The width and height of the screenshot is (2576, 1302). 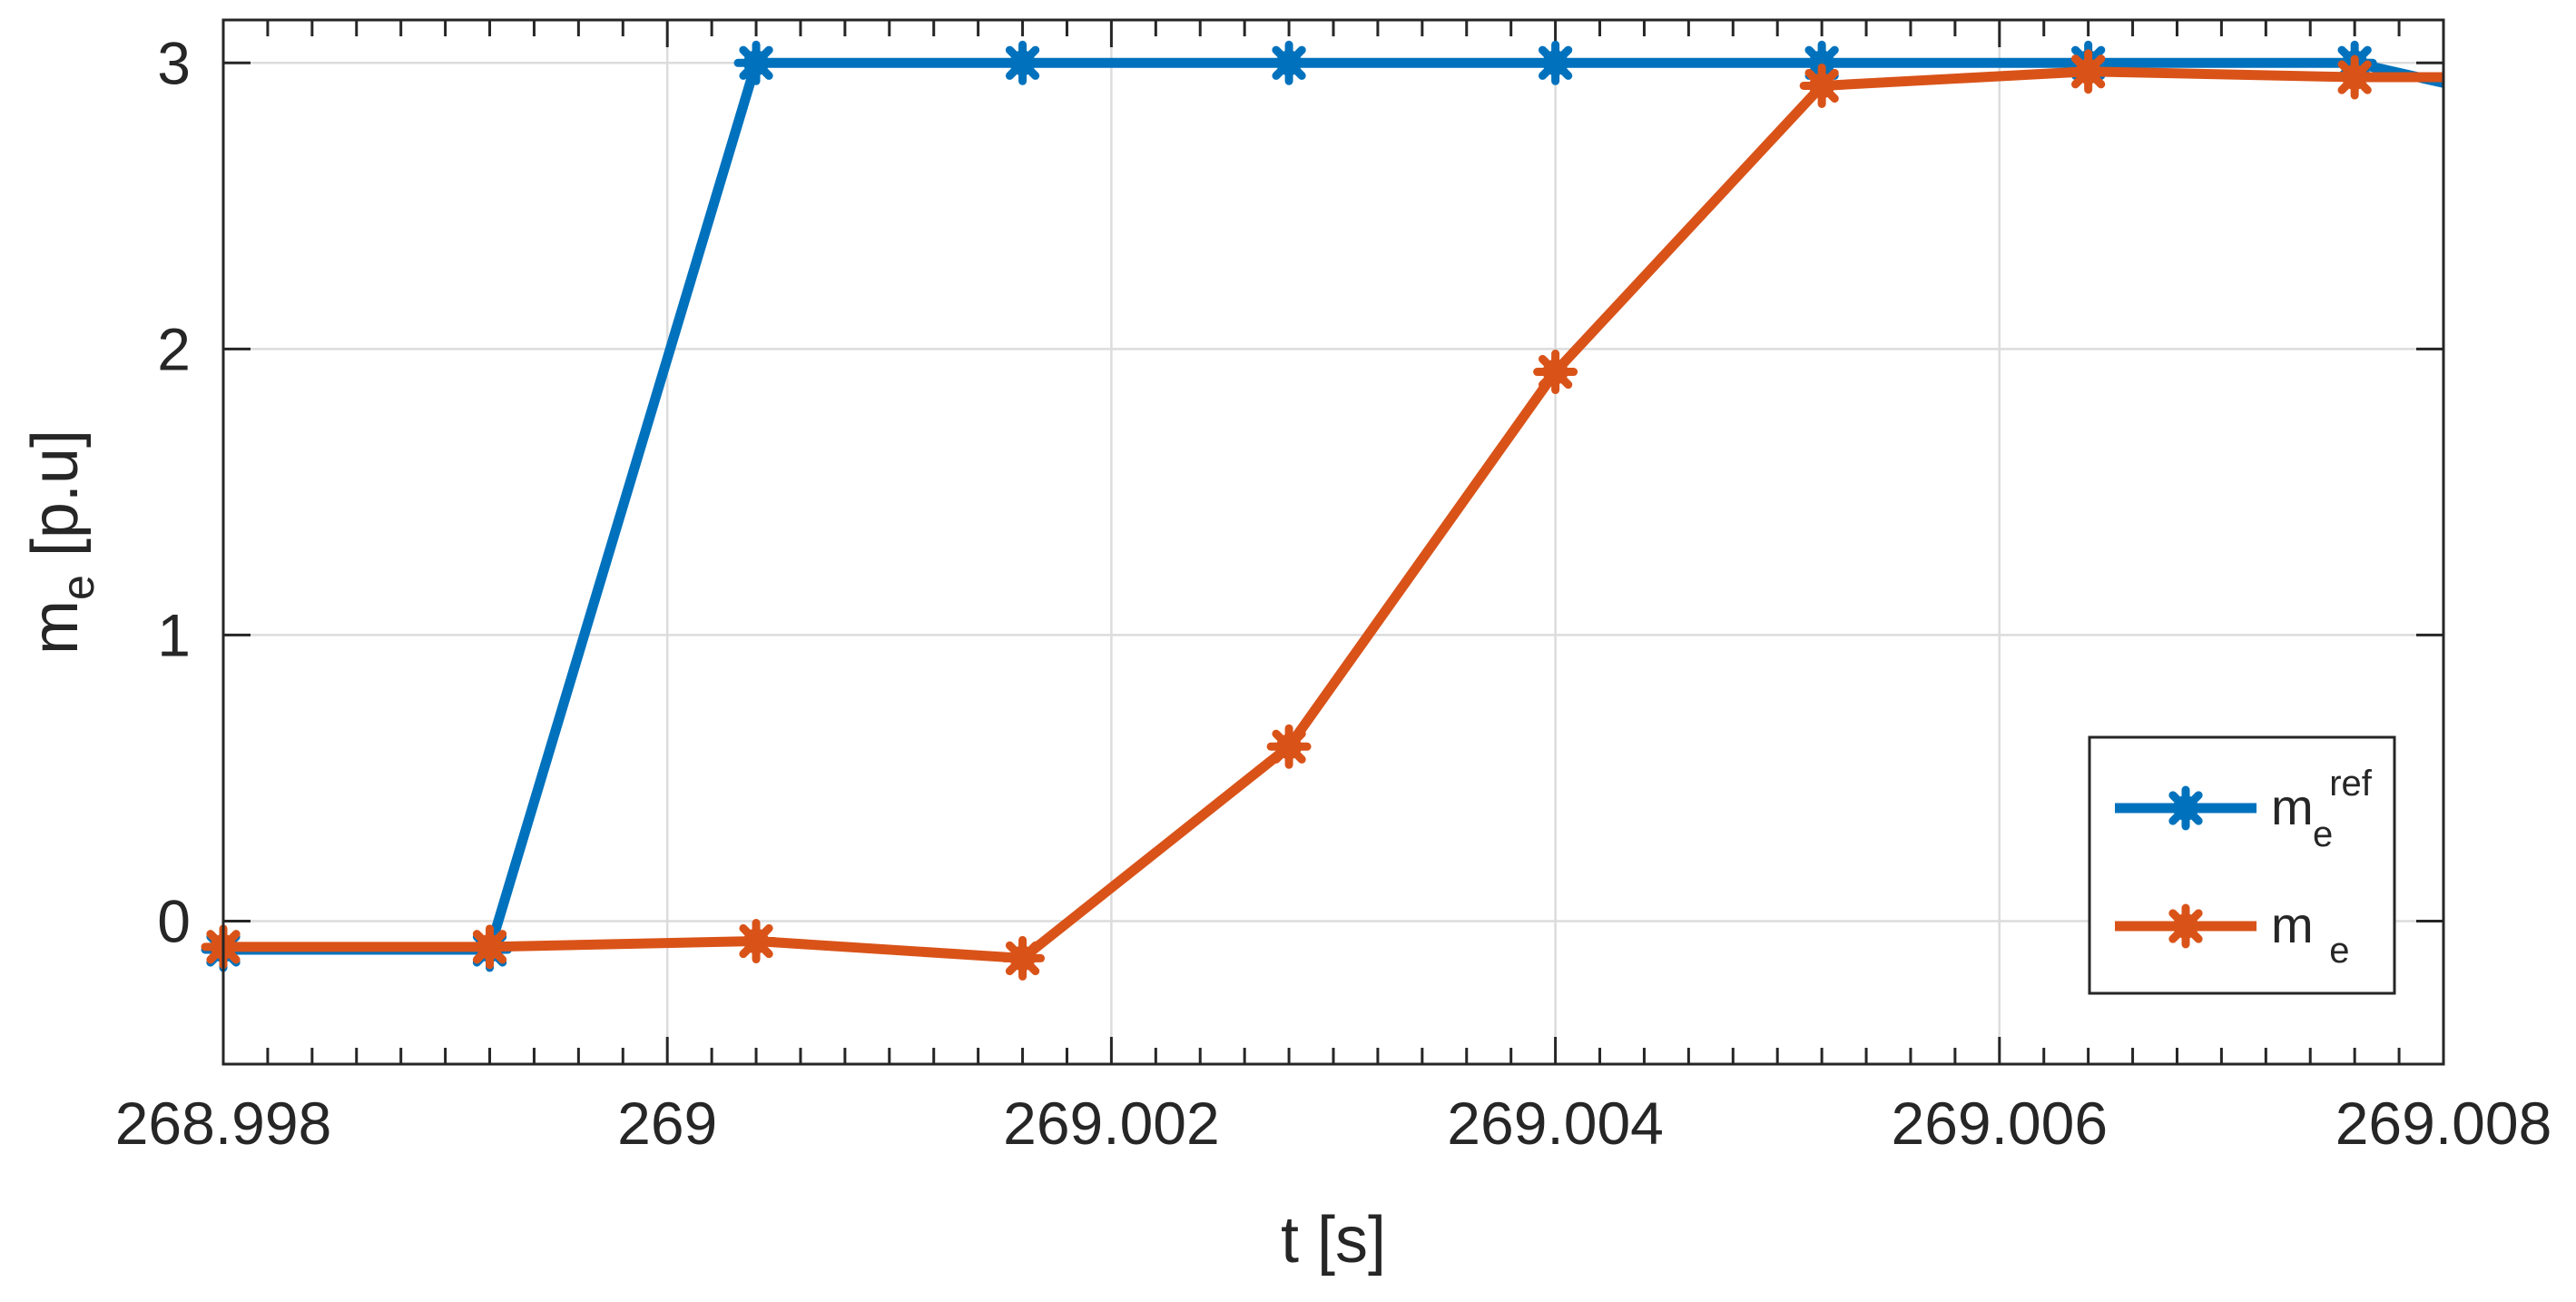 I want to click on x-tick-label: 268.998, so click(x=223, y=1123).